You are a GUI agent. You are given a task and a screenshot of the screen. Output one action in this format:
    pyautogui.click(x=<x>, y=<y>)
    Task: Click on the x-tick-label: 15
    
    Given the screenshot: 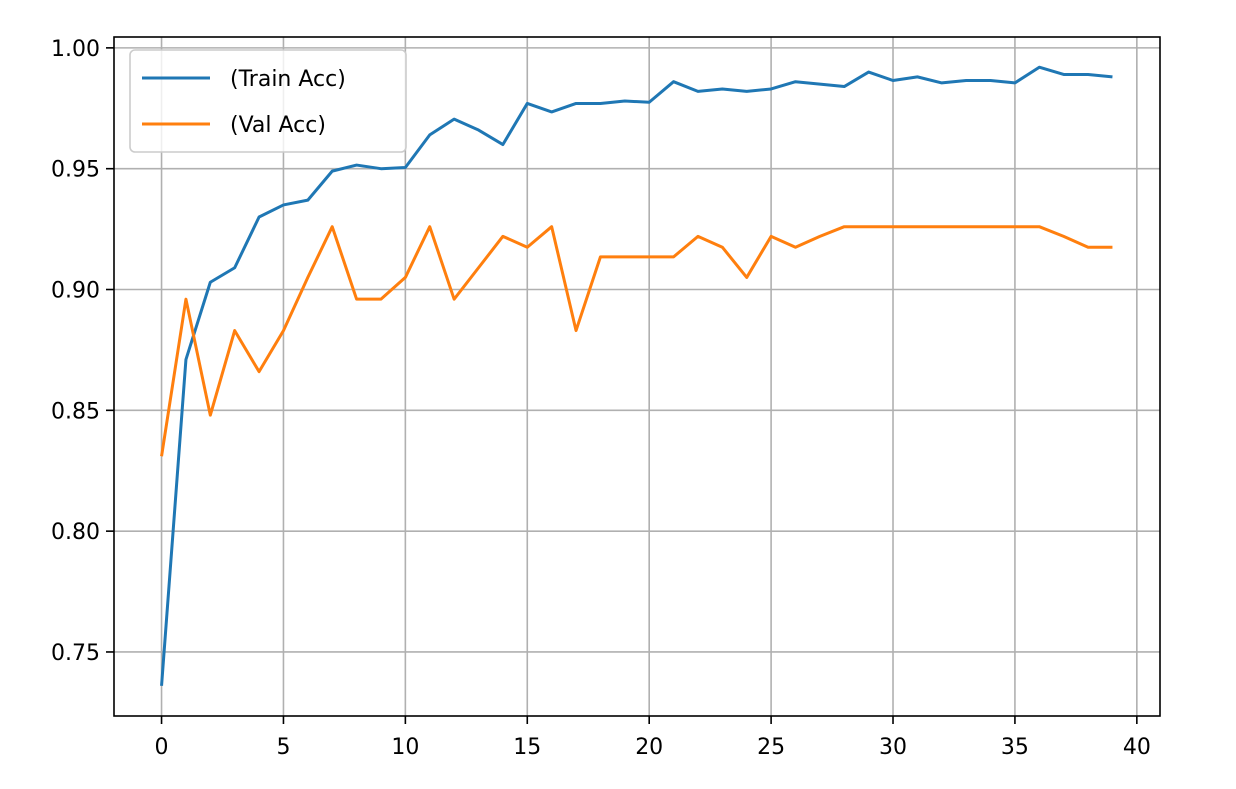 What is the action you would take?
    pyautogui.click(x=527, y=747)
    